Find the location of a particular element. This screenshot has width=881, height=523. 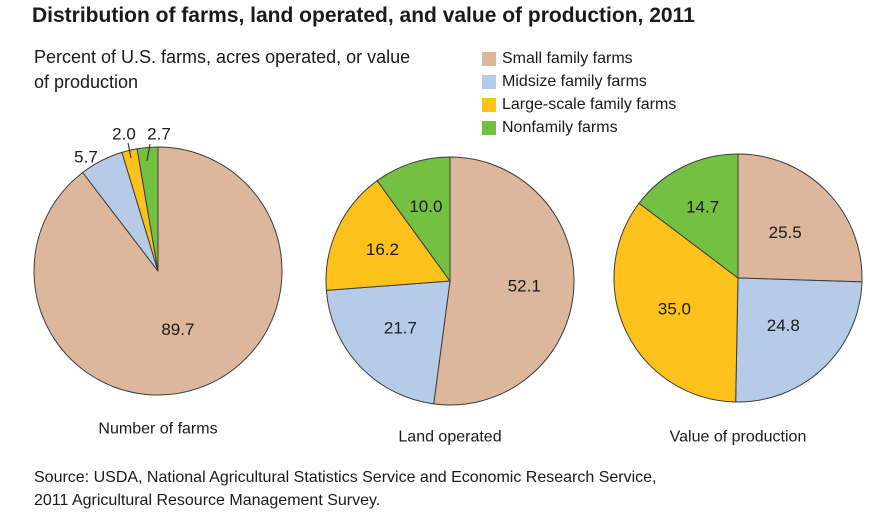

legend-item-large-scale: Large-scale family farms is located at coordinates (579, 104).